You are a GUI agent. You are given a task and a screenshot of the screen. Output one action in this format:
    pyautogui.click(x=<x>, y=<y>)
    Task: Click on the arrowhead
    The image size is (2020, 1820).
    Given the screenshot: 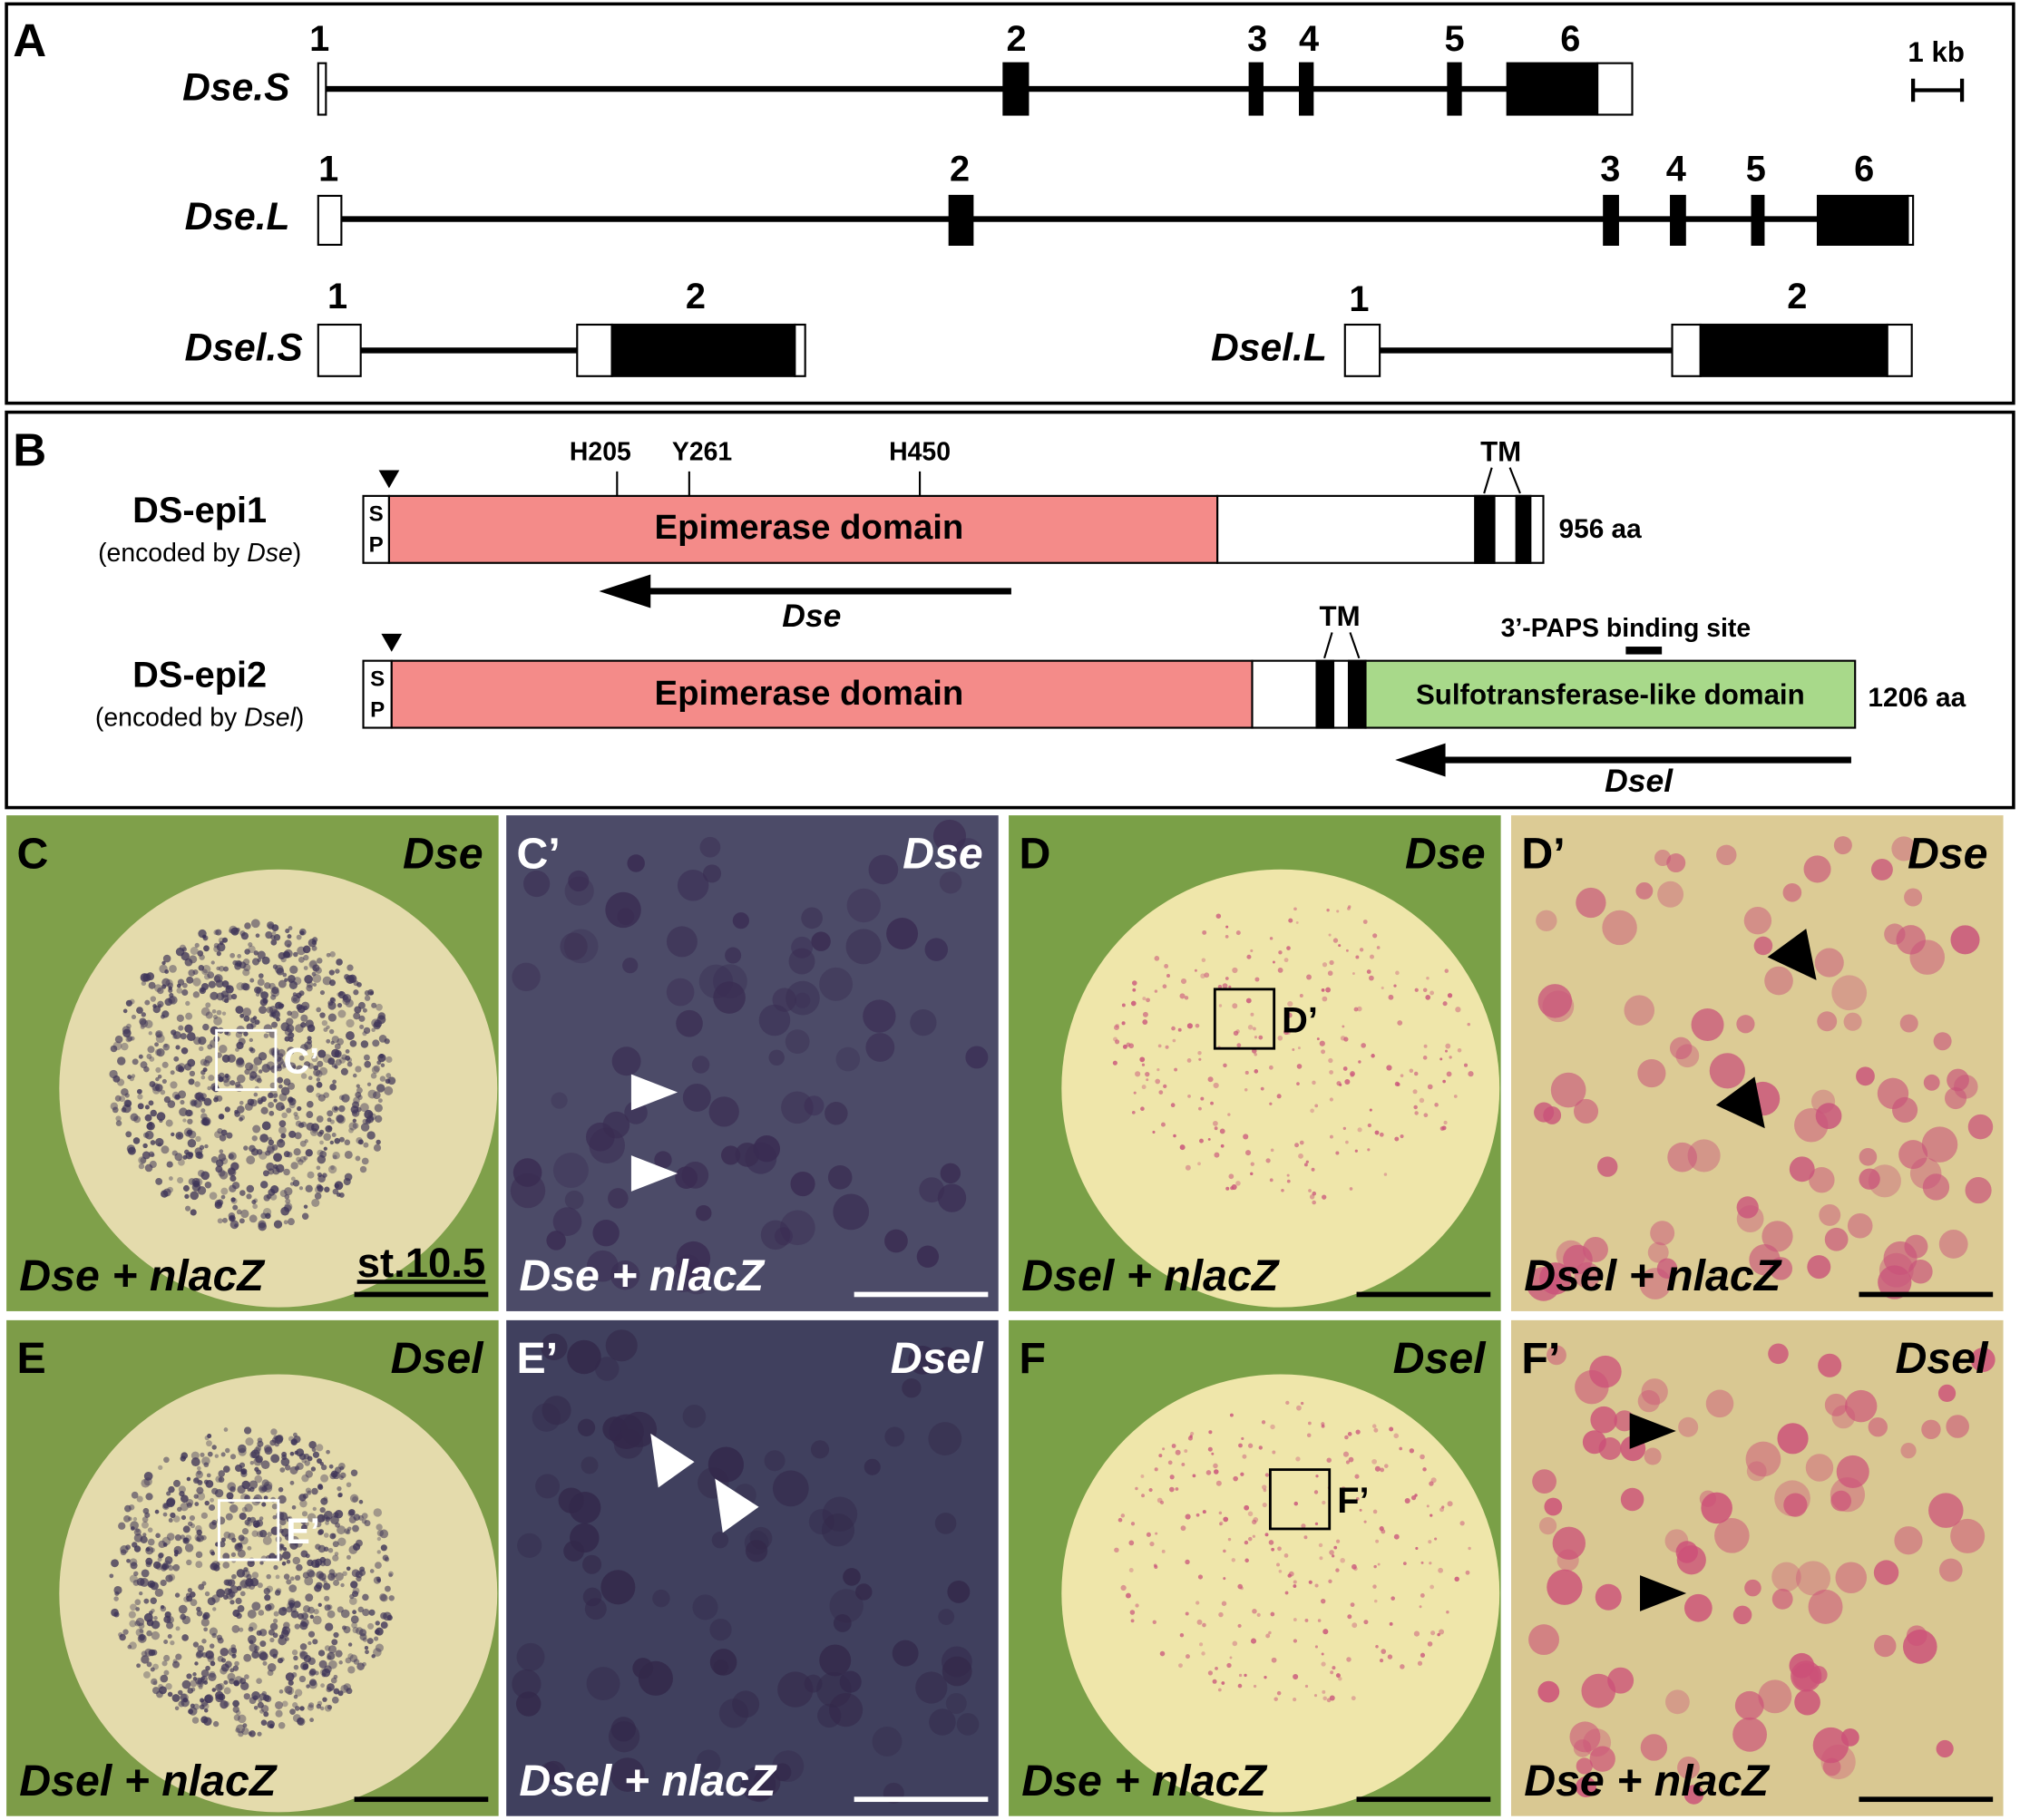 What is the action you would take?
    pyautogui.click(x=1740, y=1102)
    